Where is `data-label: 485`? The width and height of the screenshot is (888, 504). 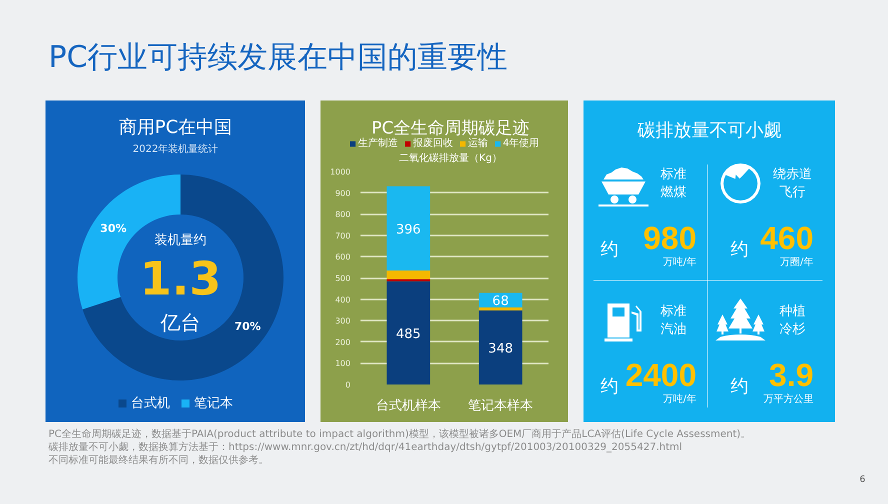
data-label: 485 is located at coordinates (408, 334).